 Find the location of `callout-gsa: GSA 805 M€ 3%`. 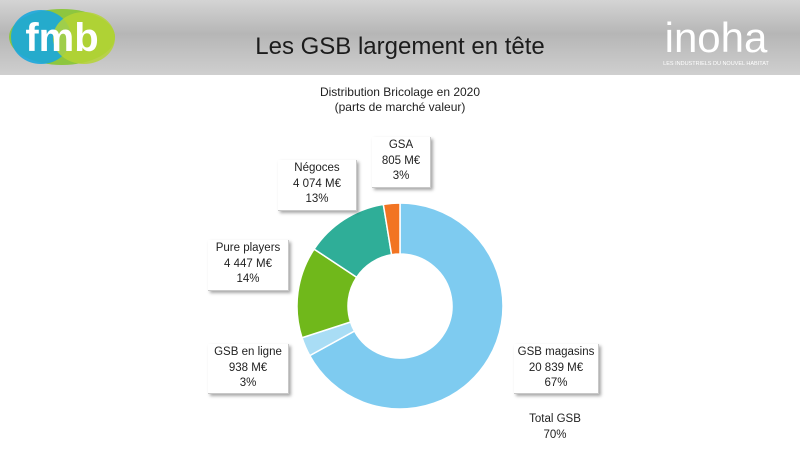

callout-gsa: GSA 805 M€ 3% is located at coordinates (401, 162).